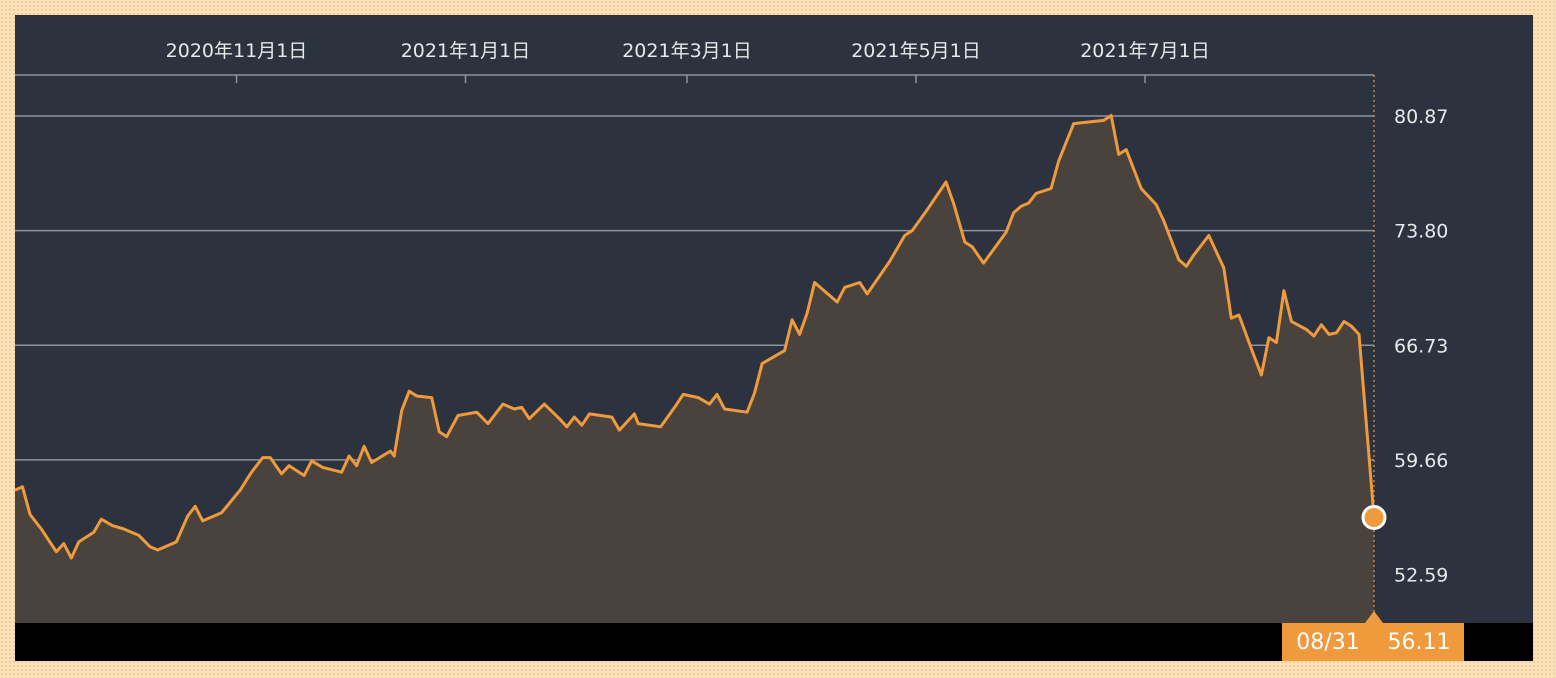 Image resolution: width=1556 pixels, height=678 pixels. What do you see at coordinates (1421, 576) in the screenshot?
I see `y-tick-label: 52.59` at bounding box center [1421, 576].